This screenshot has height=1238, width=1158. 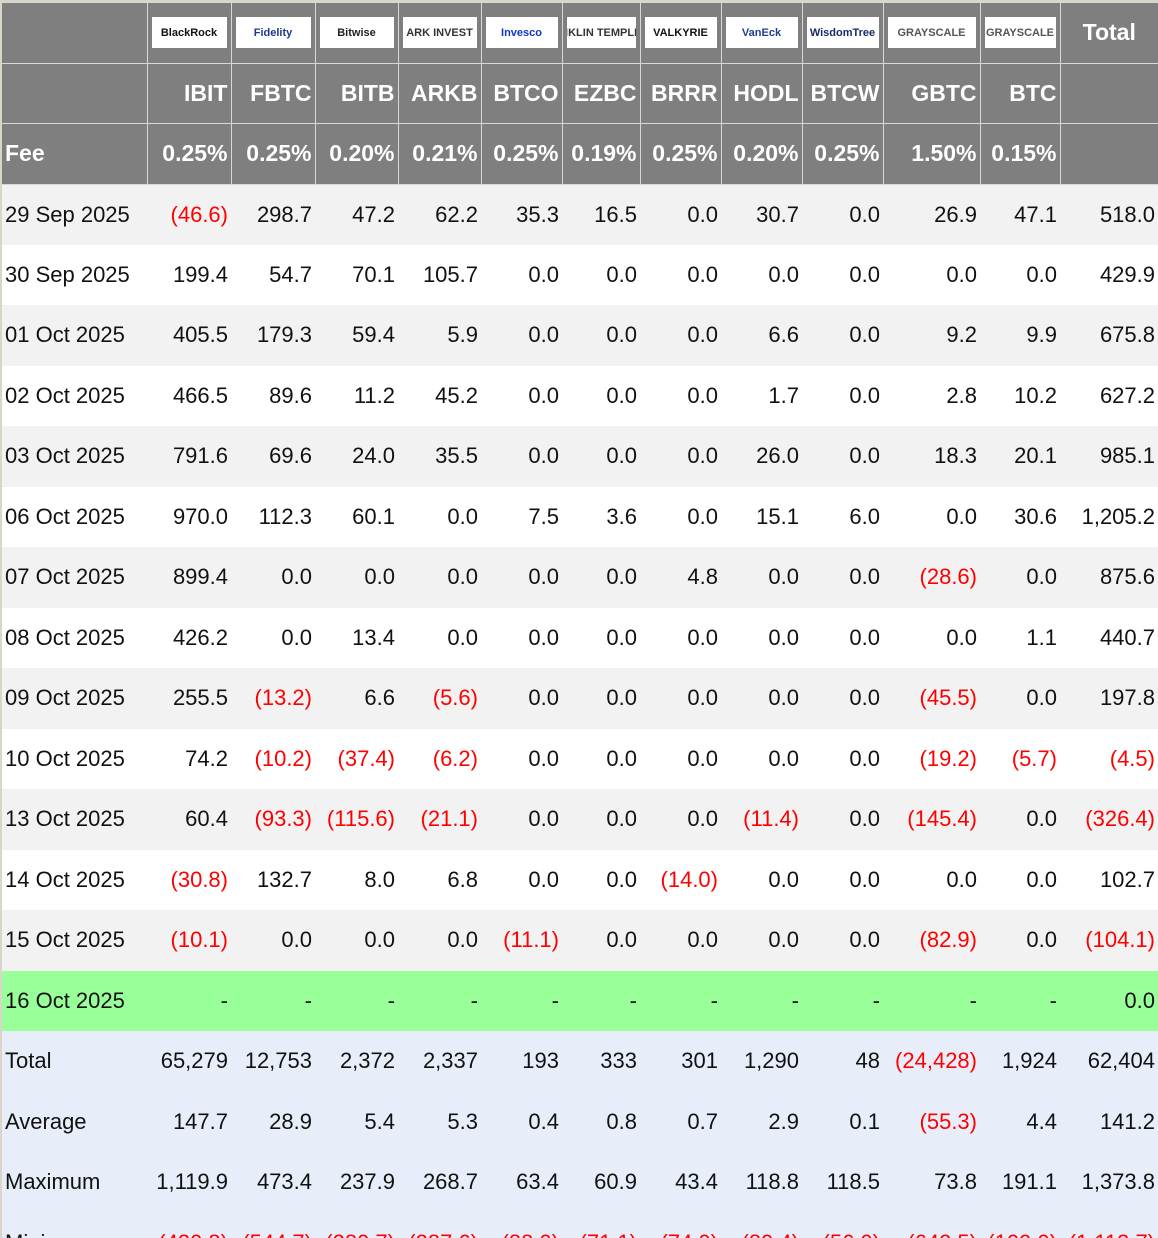 What do you see at coordinates (521, 940) in the screenshot?
I see `flow-cell: (11.1)` at bounding box center [521, 940].